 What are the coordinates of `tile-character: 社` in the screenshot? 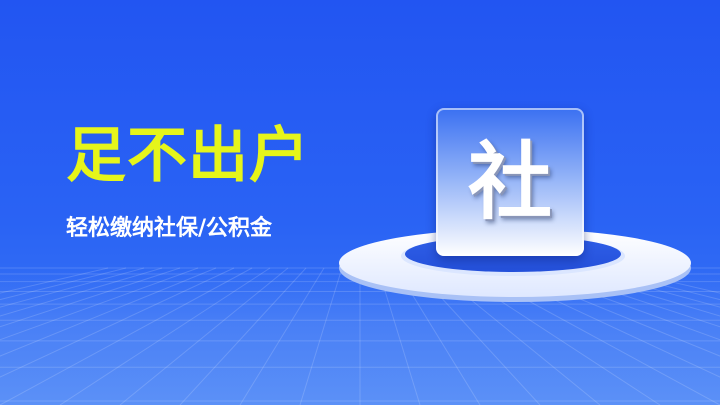 It's located at (509, 182).